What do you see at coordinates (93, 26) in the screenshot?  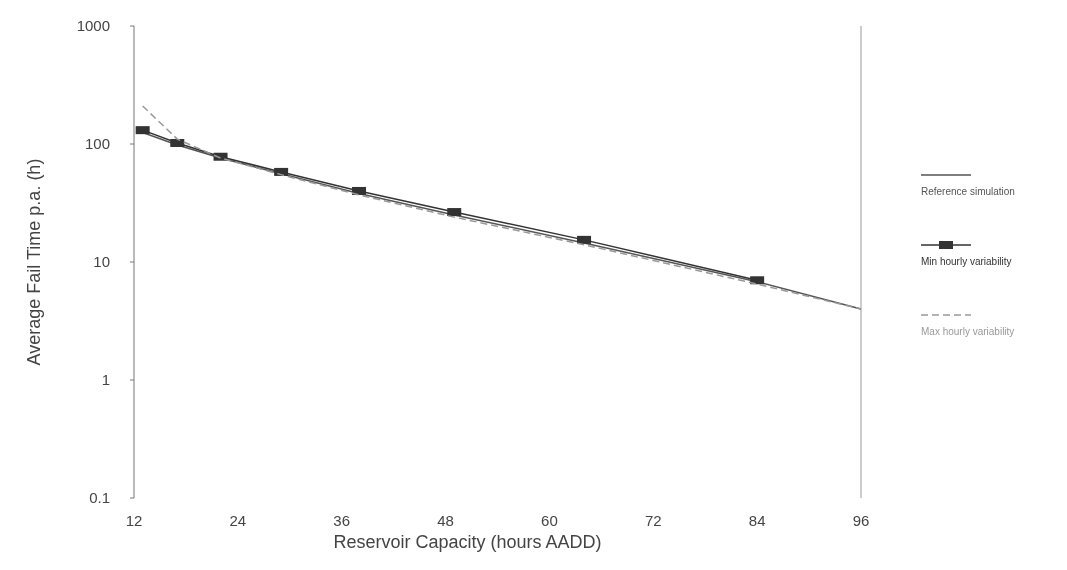 I see `y-tick-label: 1000` at bounding box center [93, 26].